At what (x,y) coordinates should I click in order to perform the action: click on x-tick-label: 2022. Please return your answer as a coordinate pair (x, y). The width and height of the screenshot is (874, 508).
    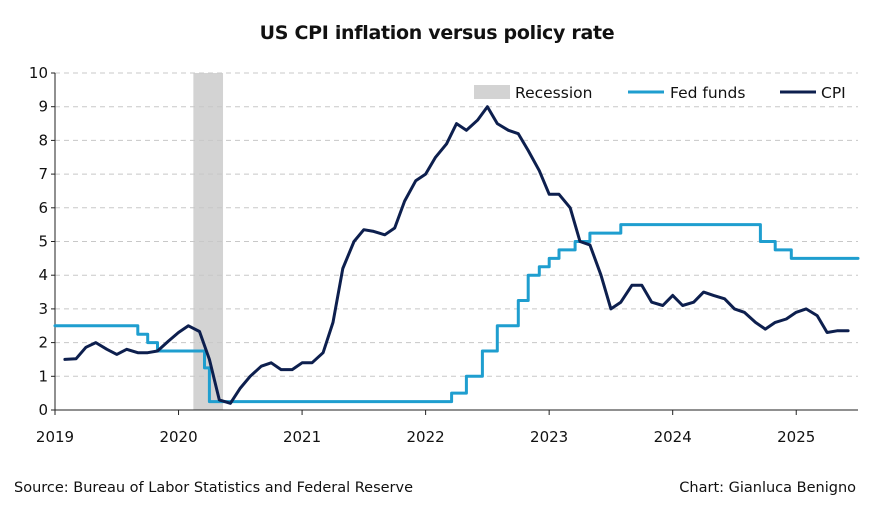
    Looking at the image, I should click on (426, 437).